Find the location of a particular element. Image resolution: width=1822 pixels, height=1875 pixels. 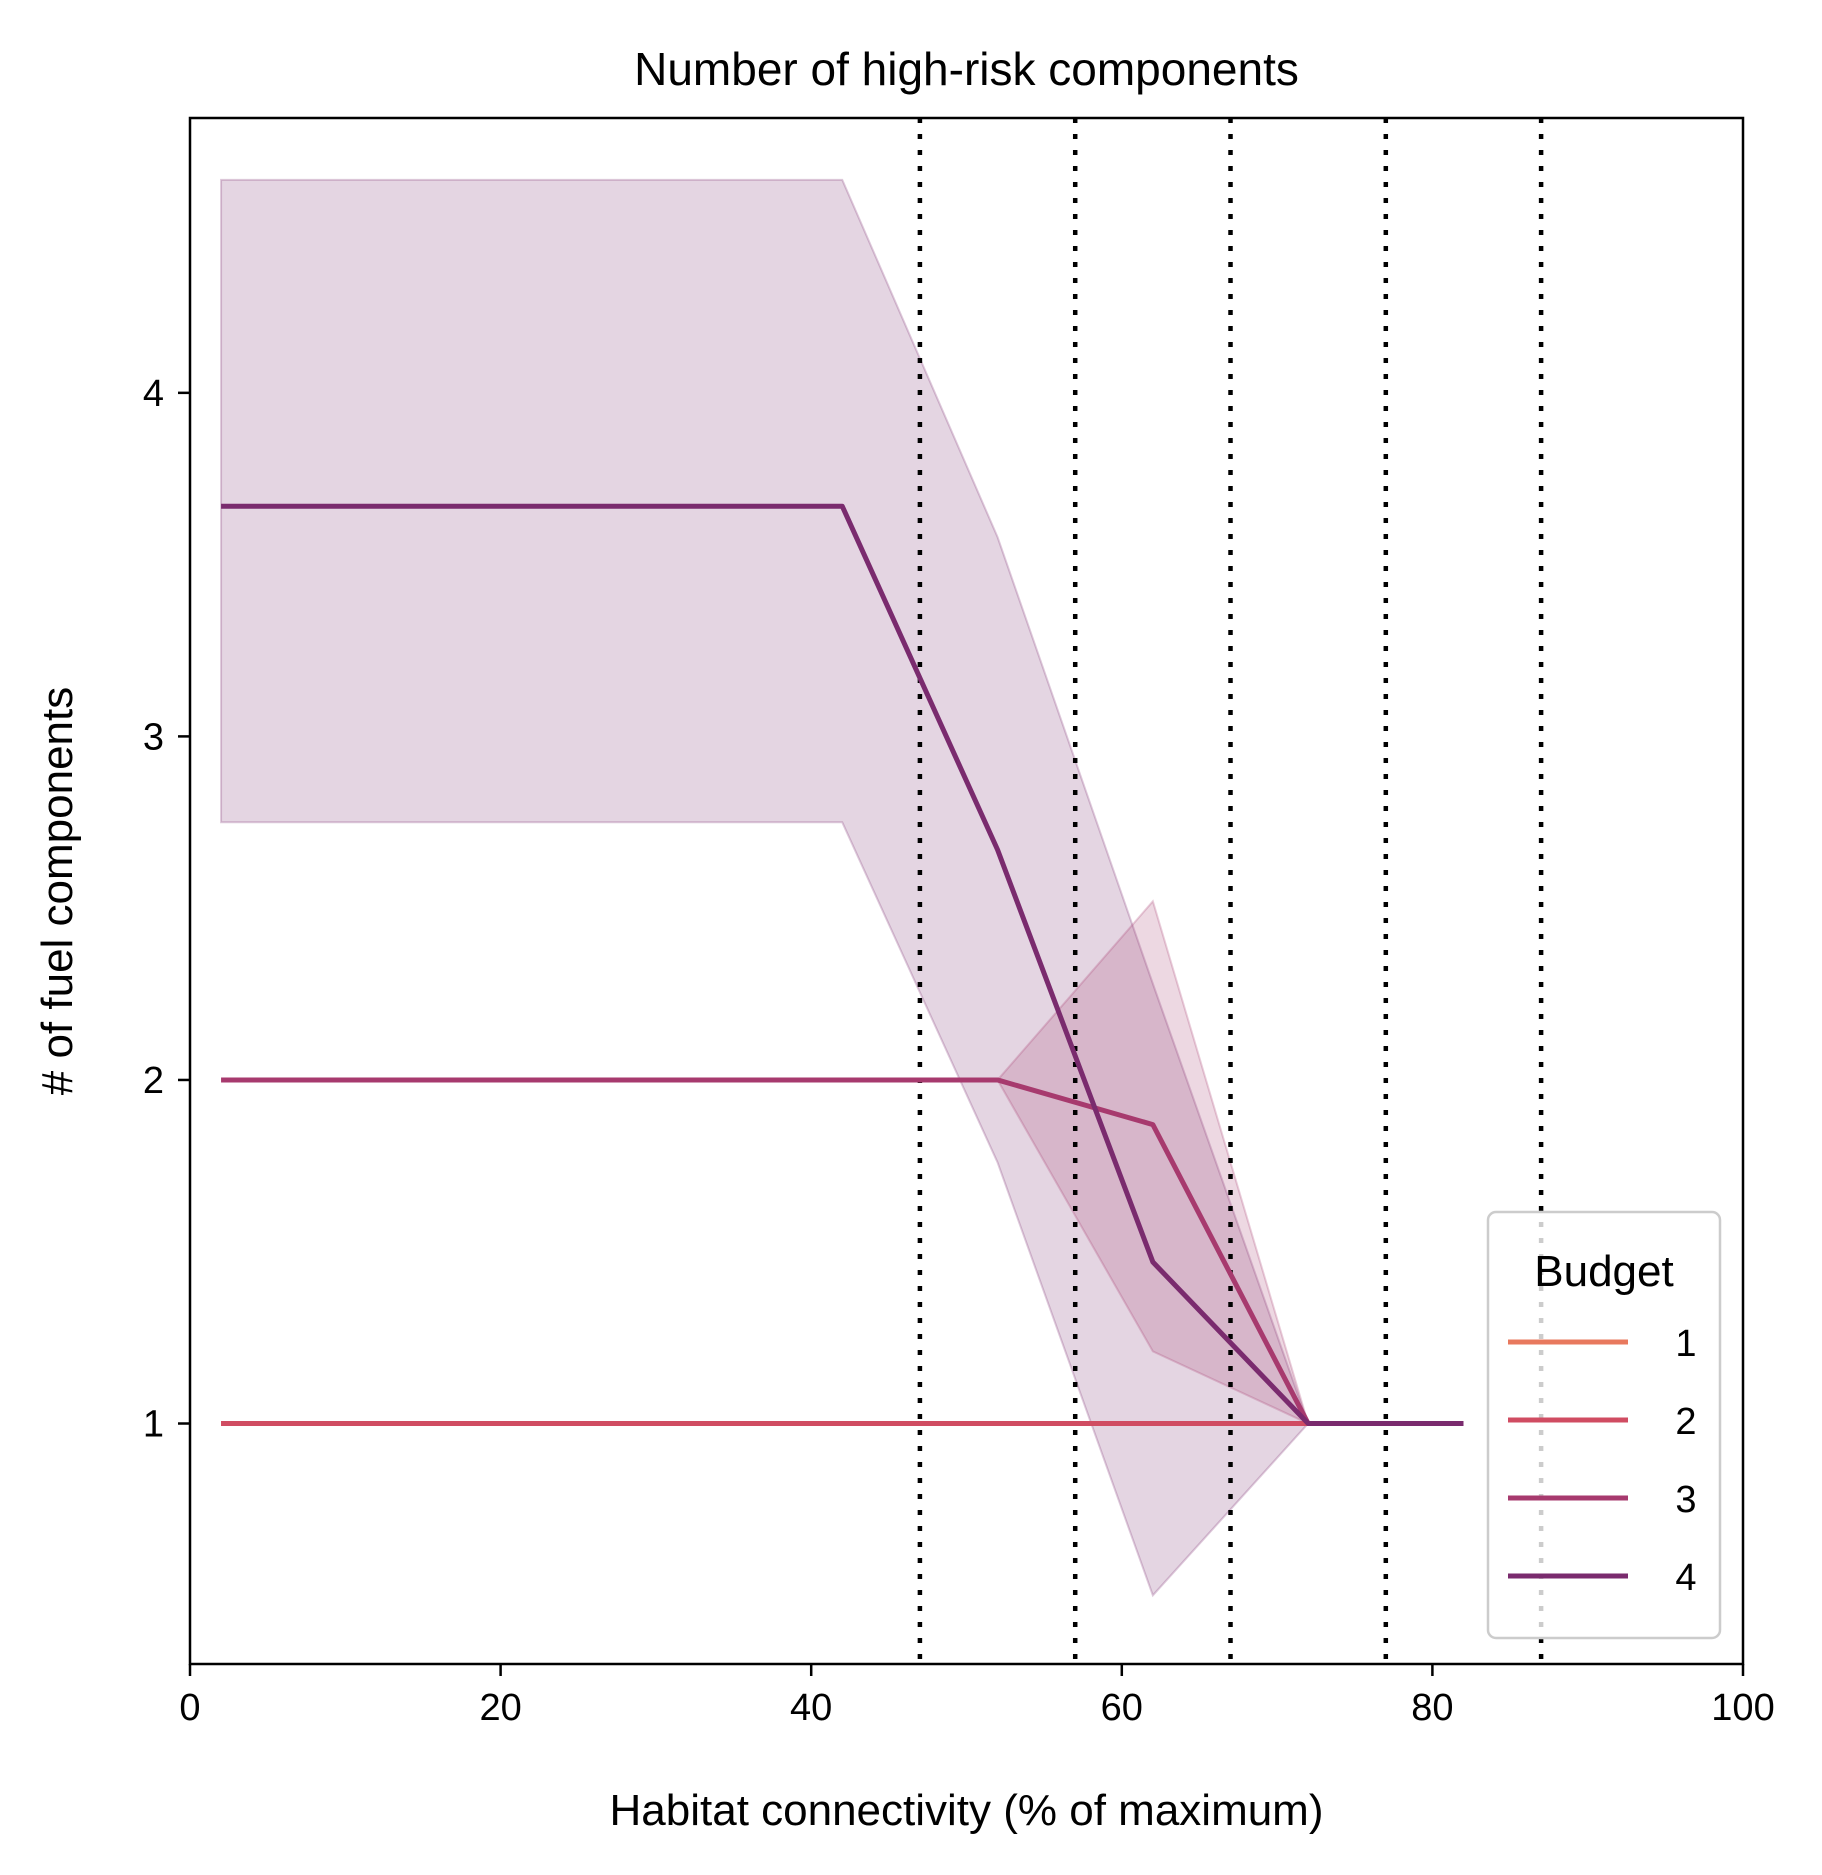

legend-box is located at coordinates (1604, 1425).